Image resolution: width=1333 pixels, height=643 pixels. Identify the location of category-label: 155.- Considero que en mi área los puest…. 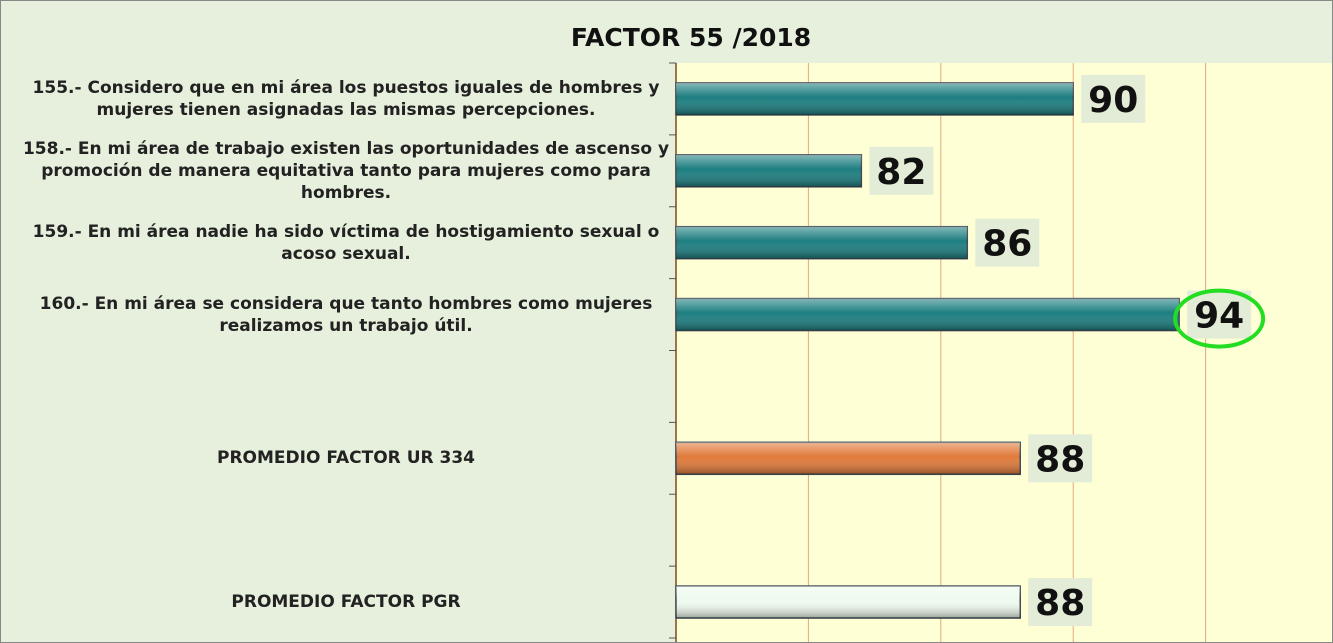
(346, 98).